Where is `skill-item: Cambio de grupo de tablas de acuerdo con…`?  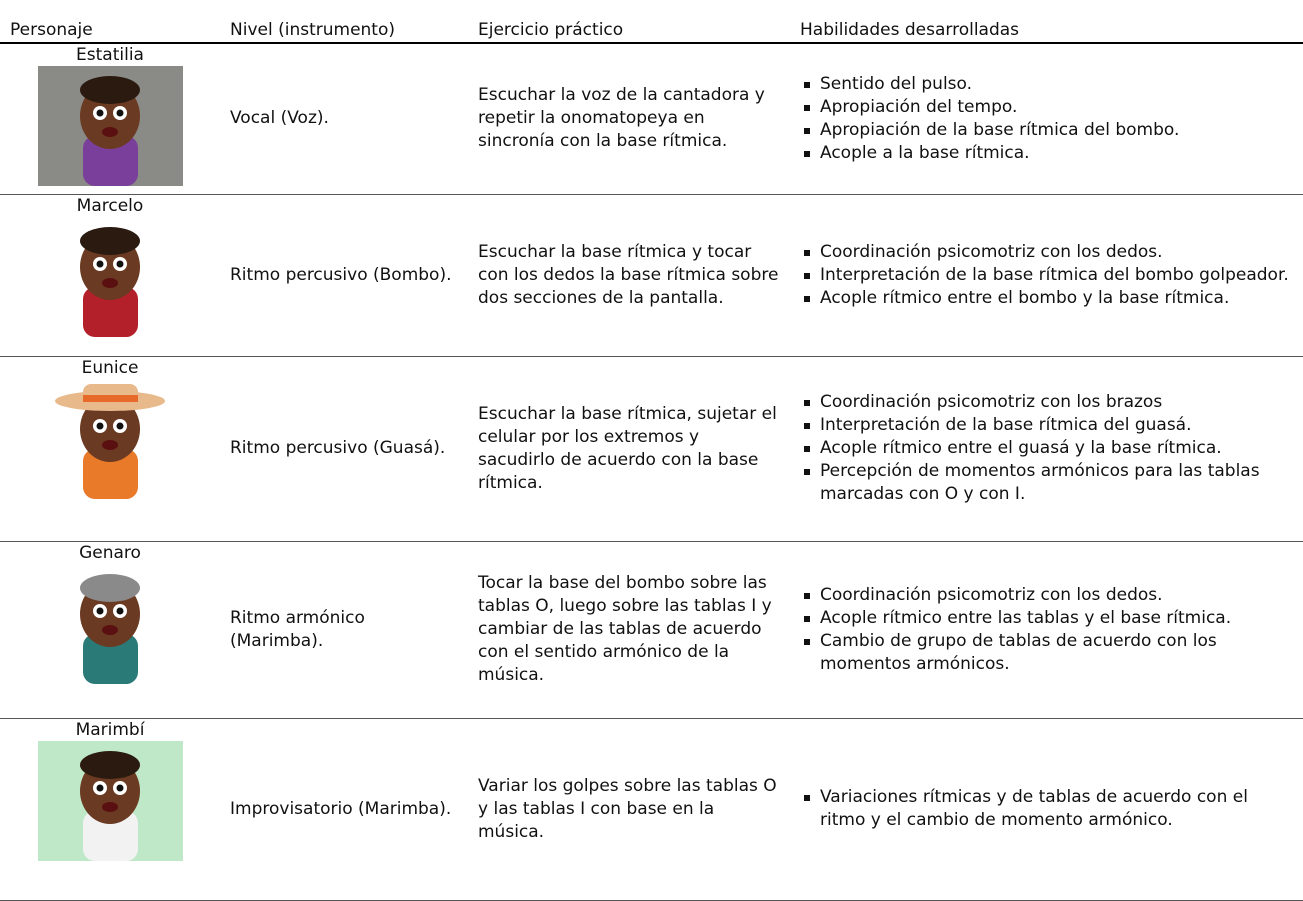
skill-item: Cambio de grupo de tablas de acuerdo con… is located at coordinates (1048, 653).